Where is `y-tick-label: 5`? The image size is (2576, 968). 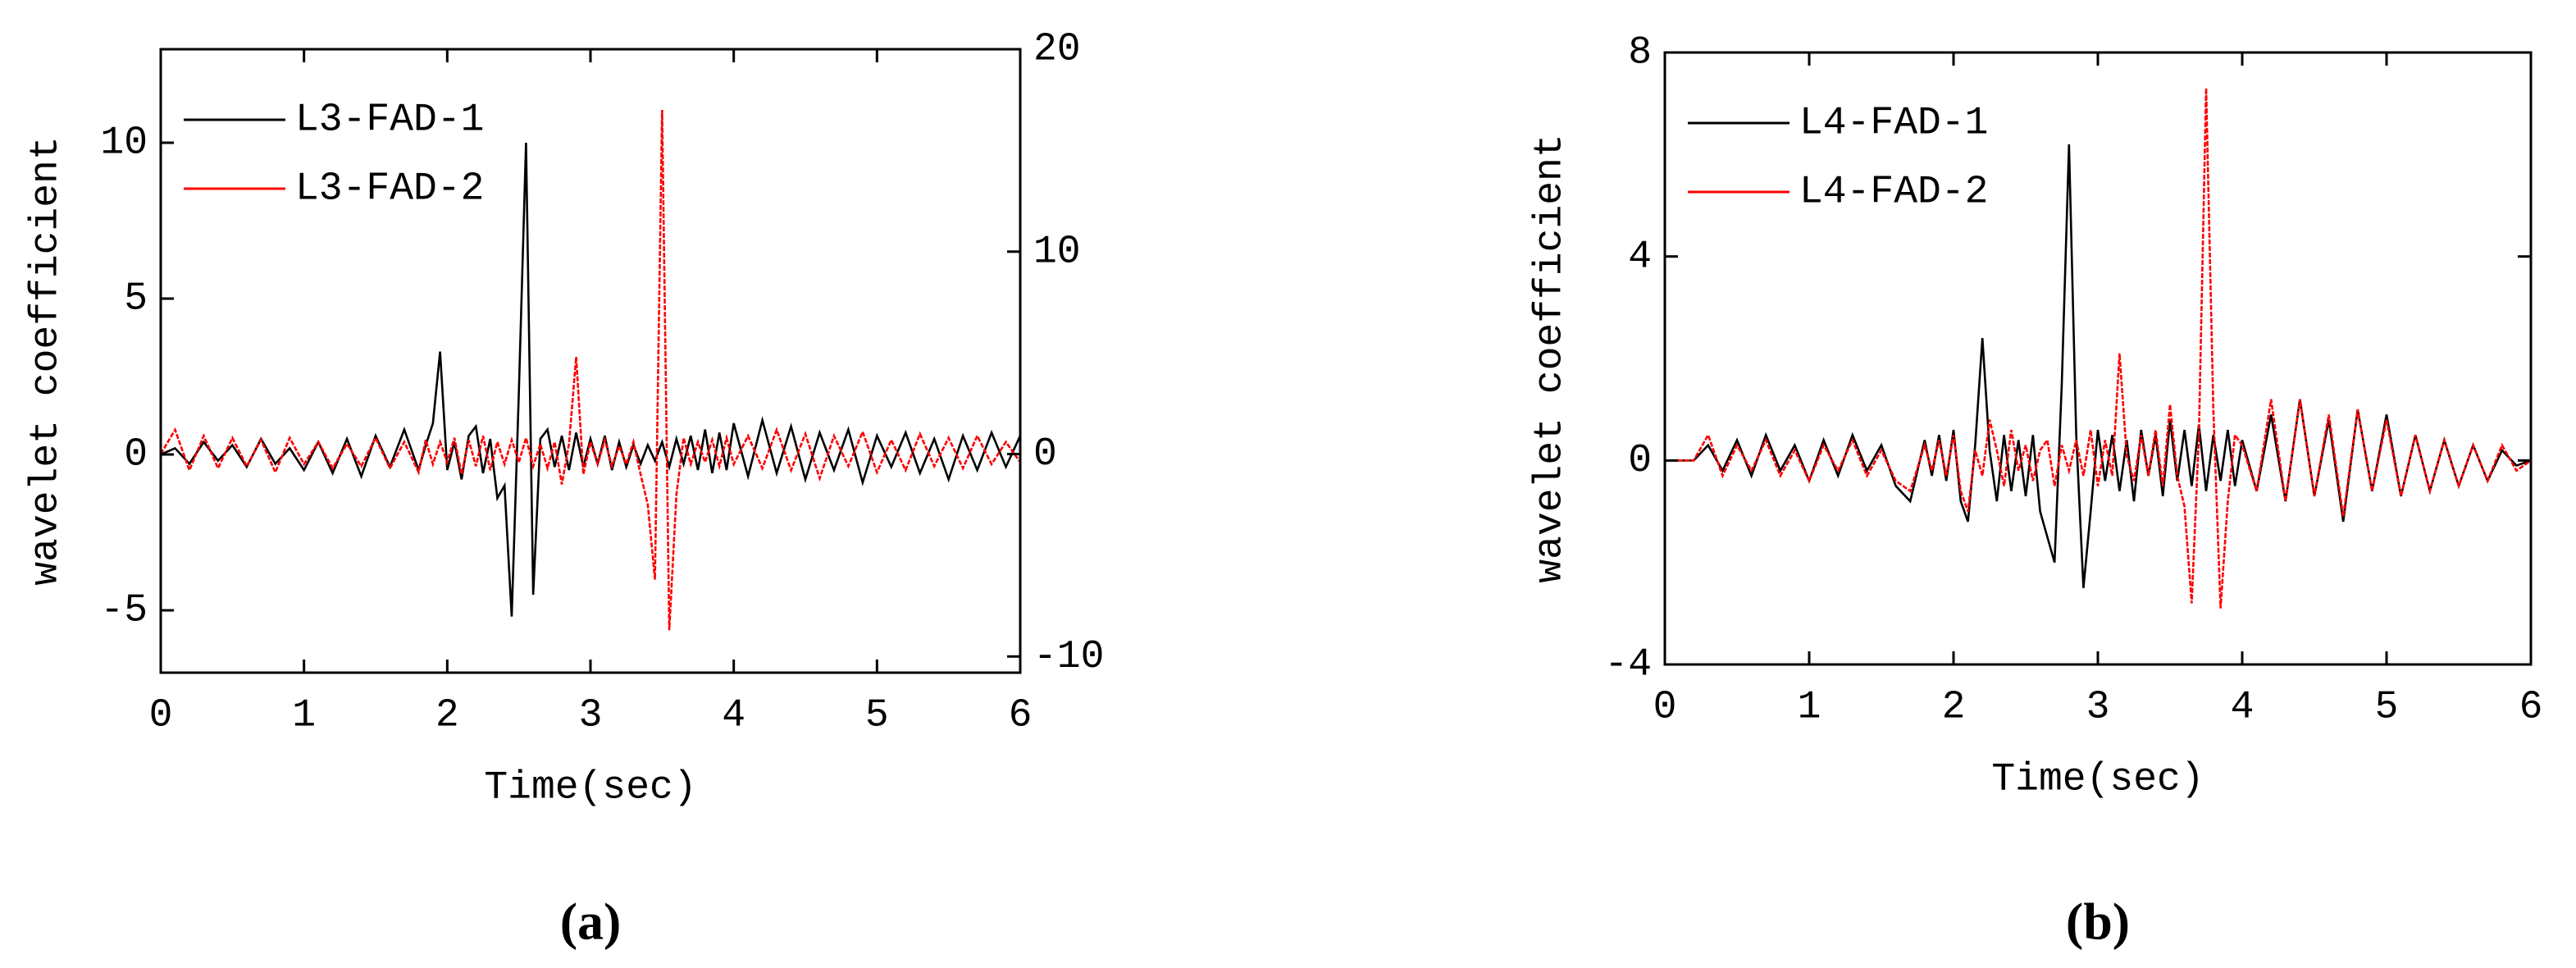 y-tick-label: 5 is located at coordinates (136, 299).